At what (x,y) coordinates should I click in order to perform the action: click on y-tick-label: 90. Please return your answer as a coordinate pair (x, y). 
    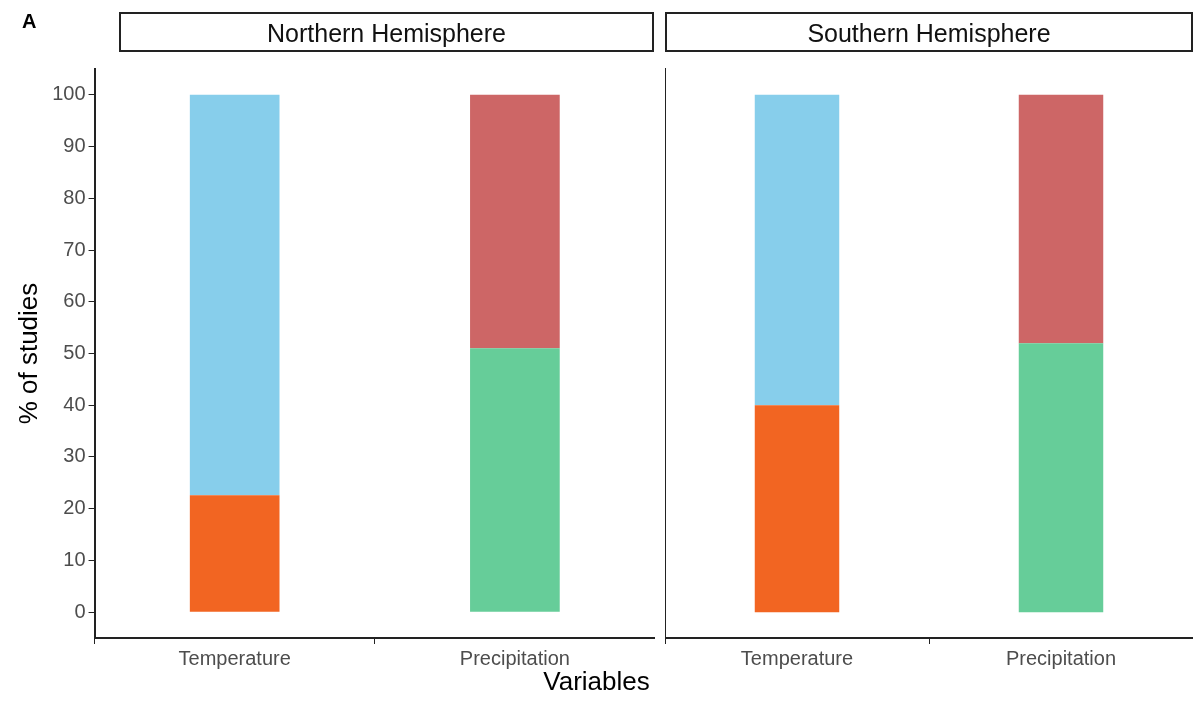
    Looking at the image, I should click on (74, 145).